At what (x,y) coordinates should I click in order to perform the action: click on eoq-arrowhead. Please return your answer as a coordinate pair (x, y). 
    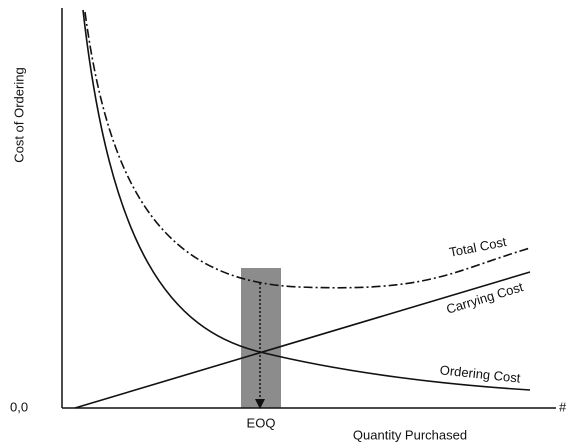
    Looking at the image, I should click on (260, 404).